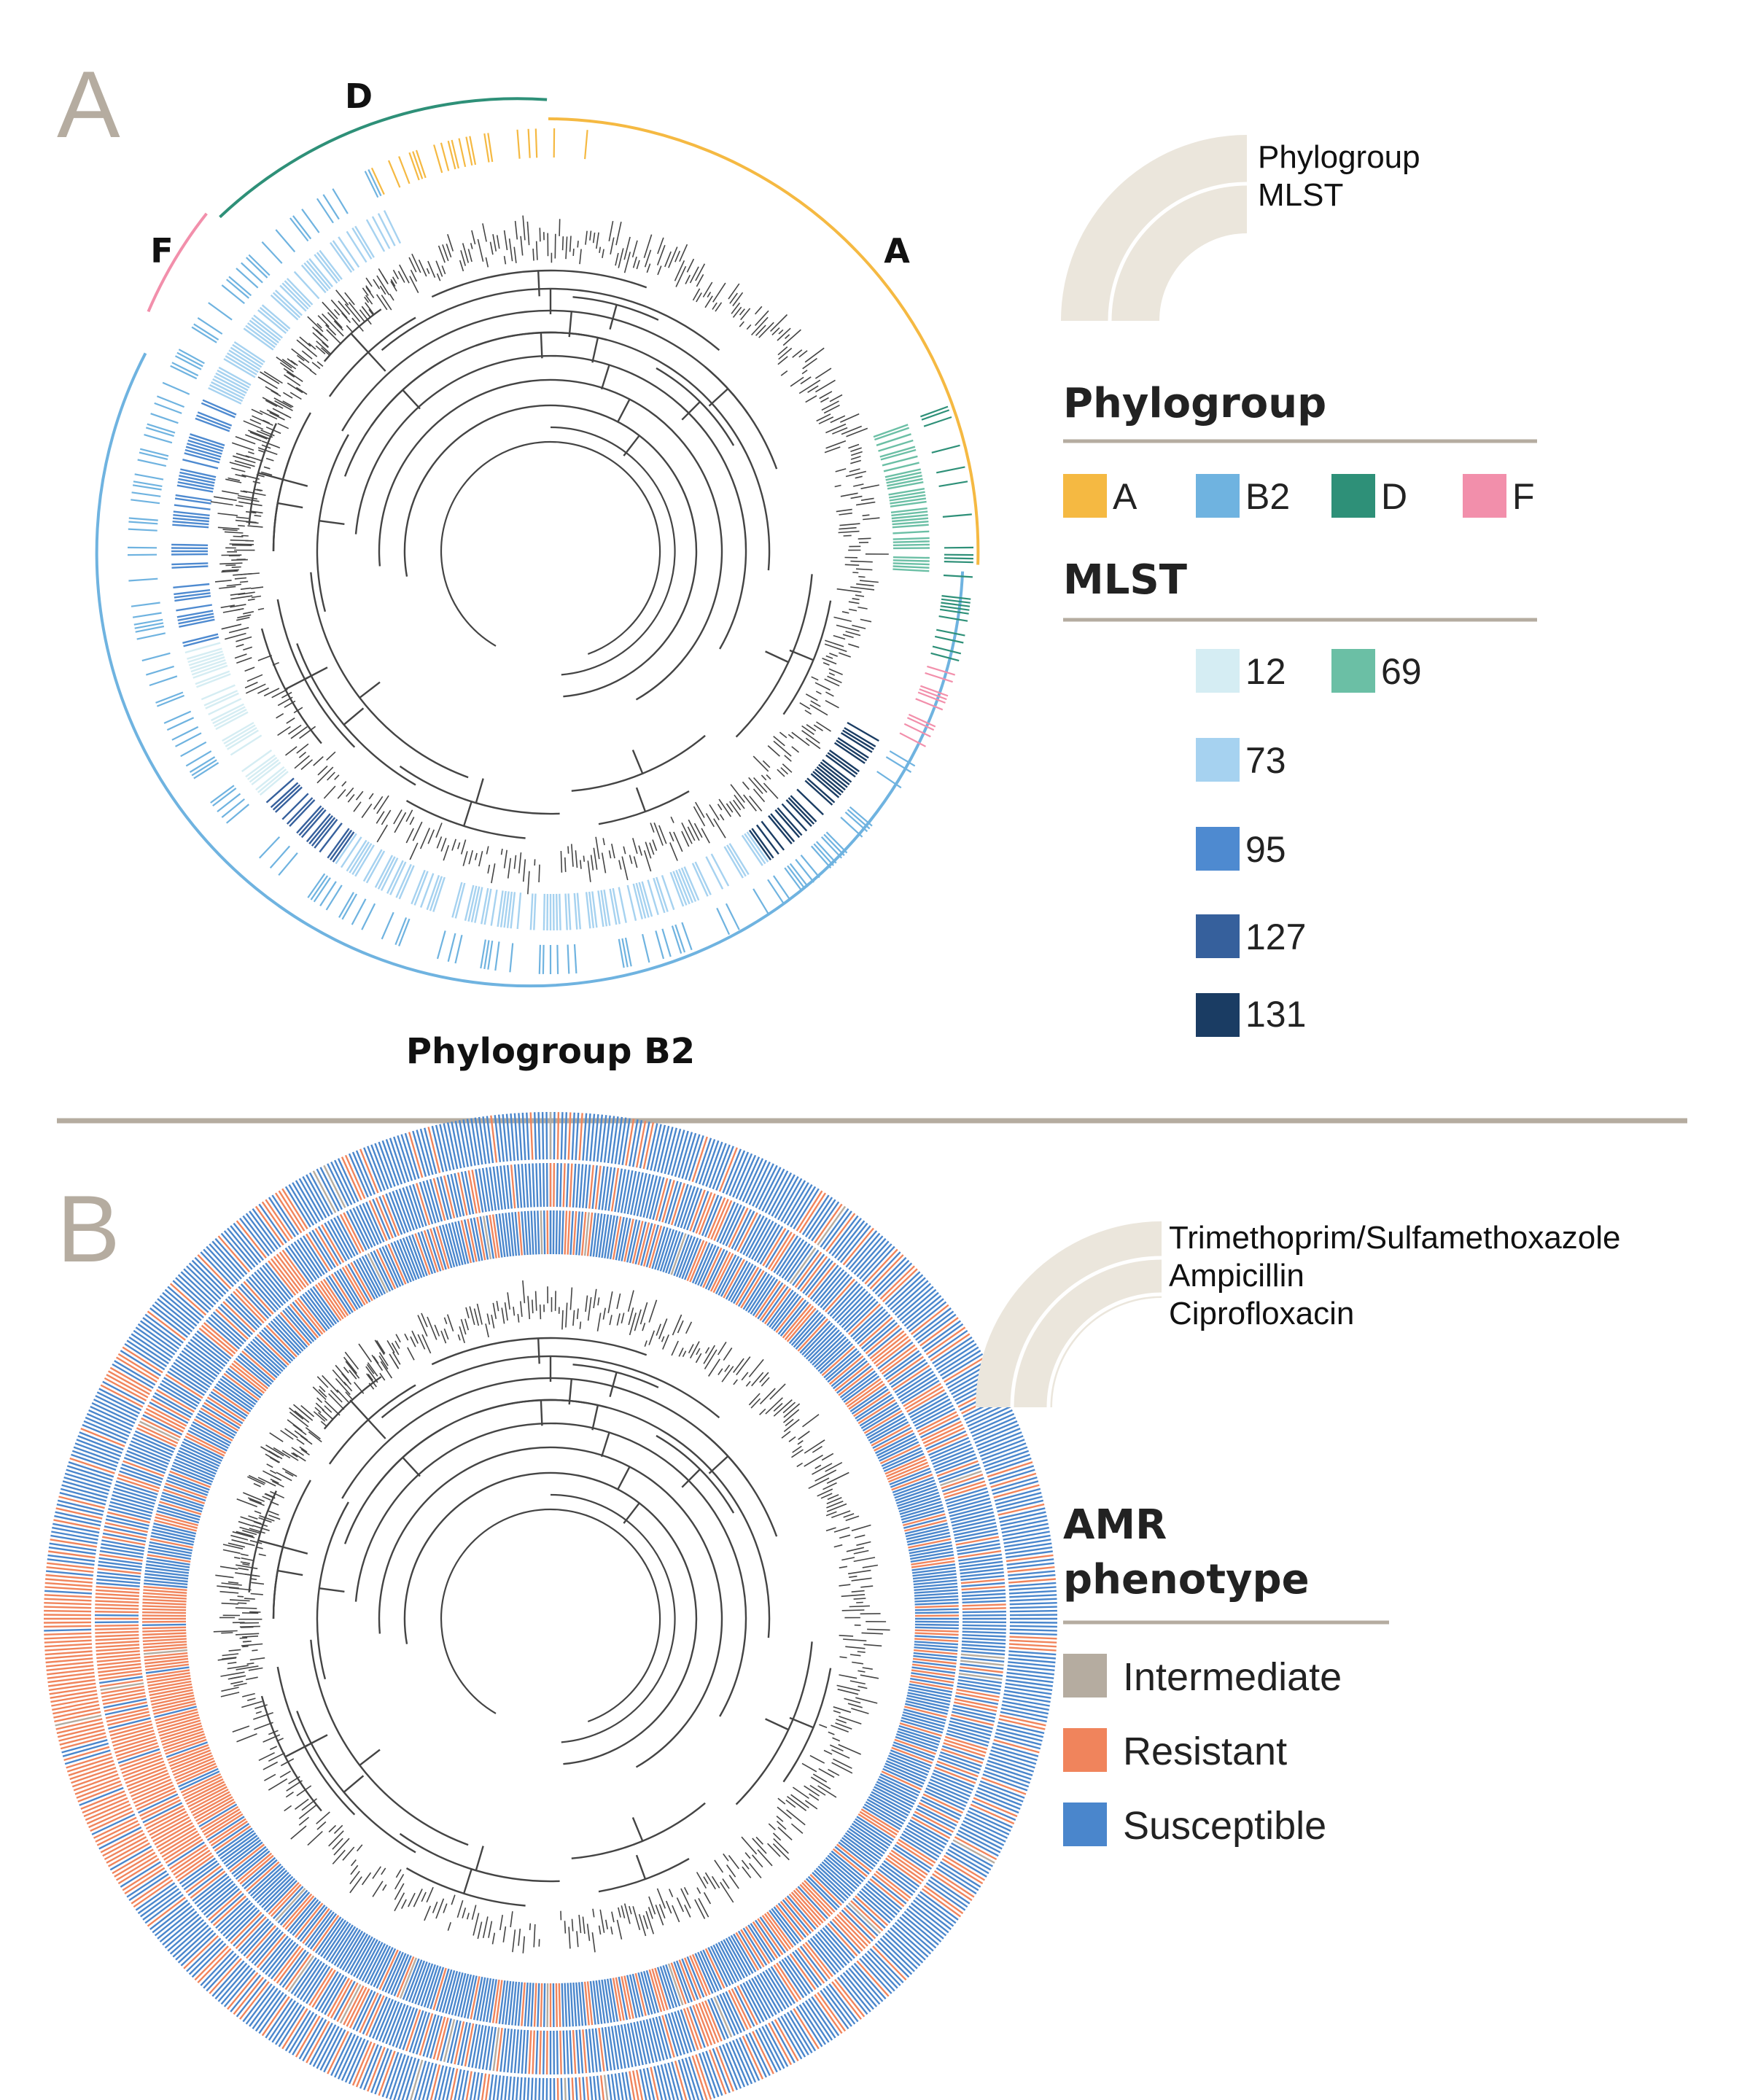 The width and height of the screenshot is (1750, 2100). Describe the element at coordinates (1085, 1824) in the screenshot. I see `legend-swatch` at that location.